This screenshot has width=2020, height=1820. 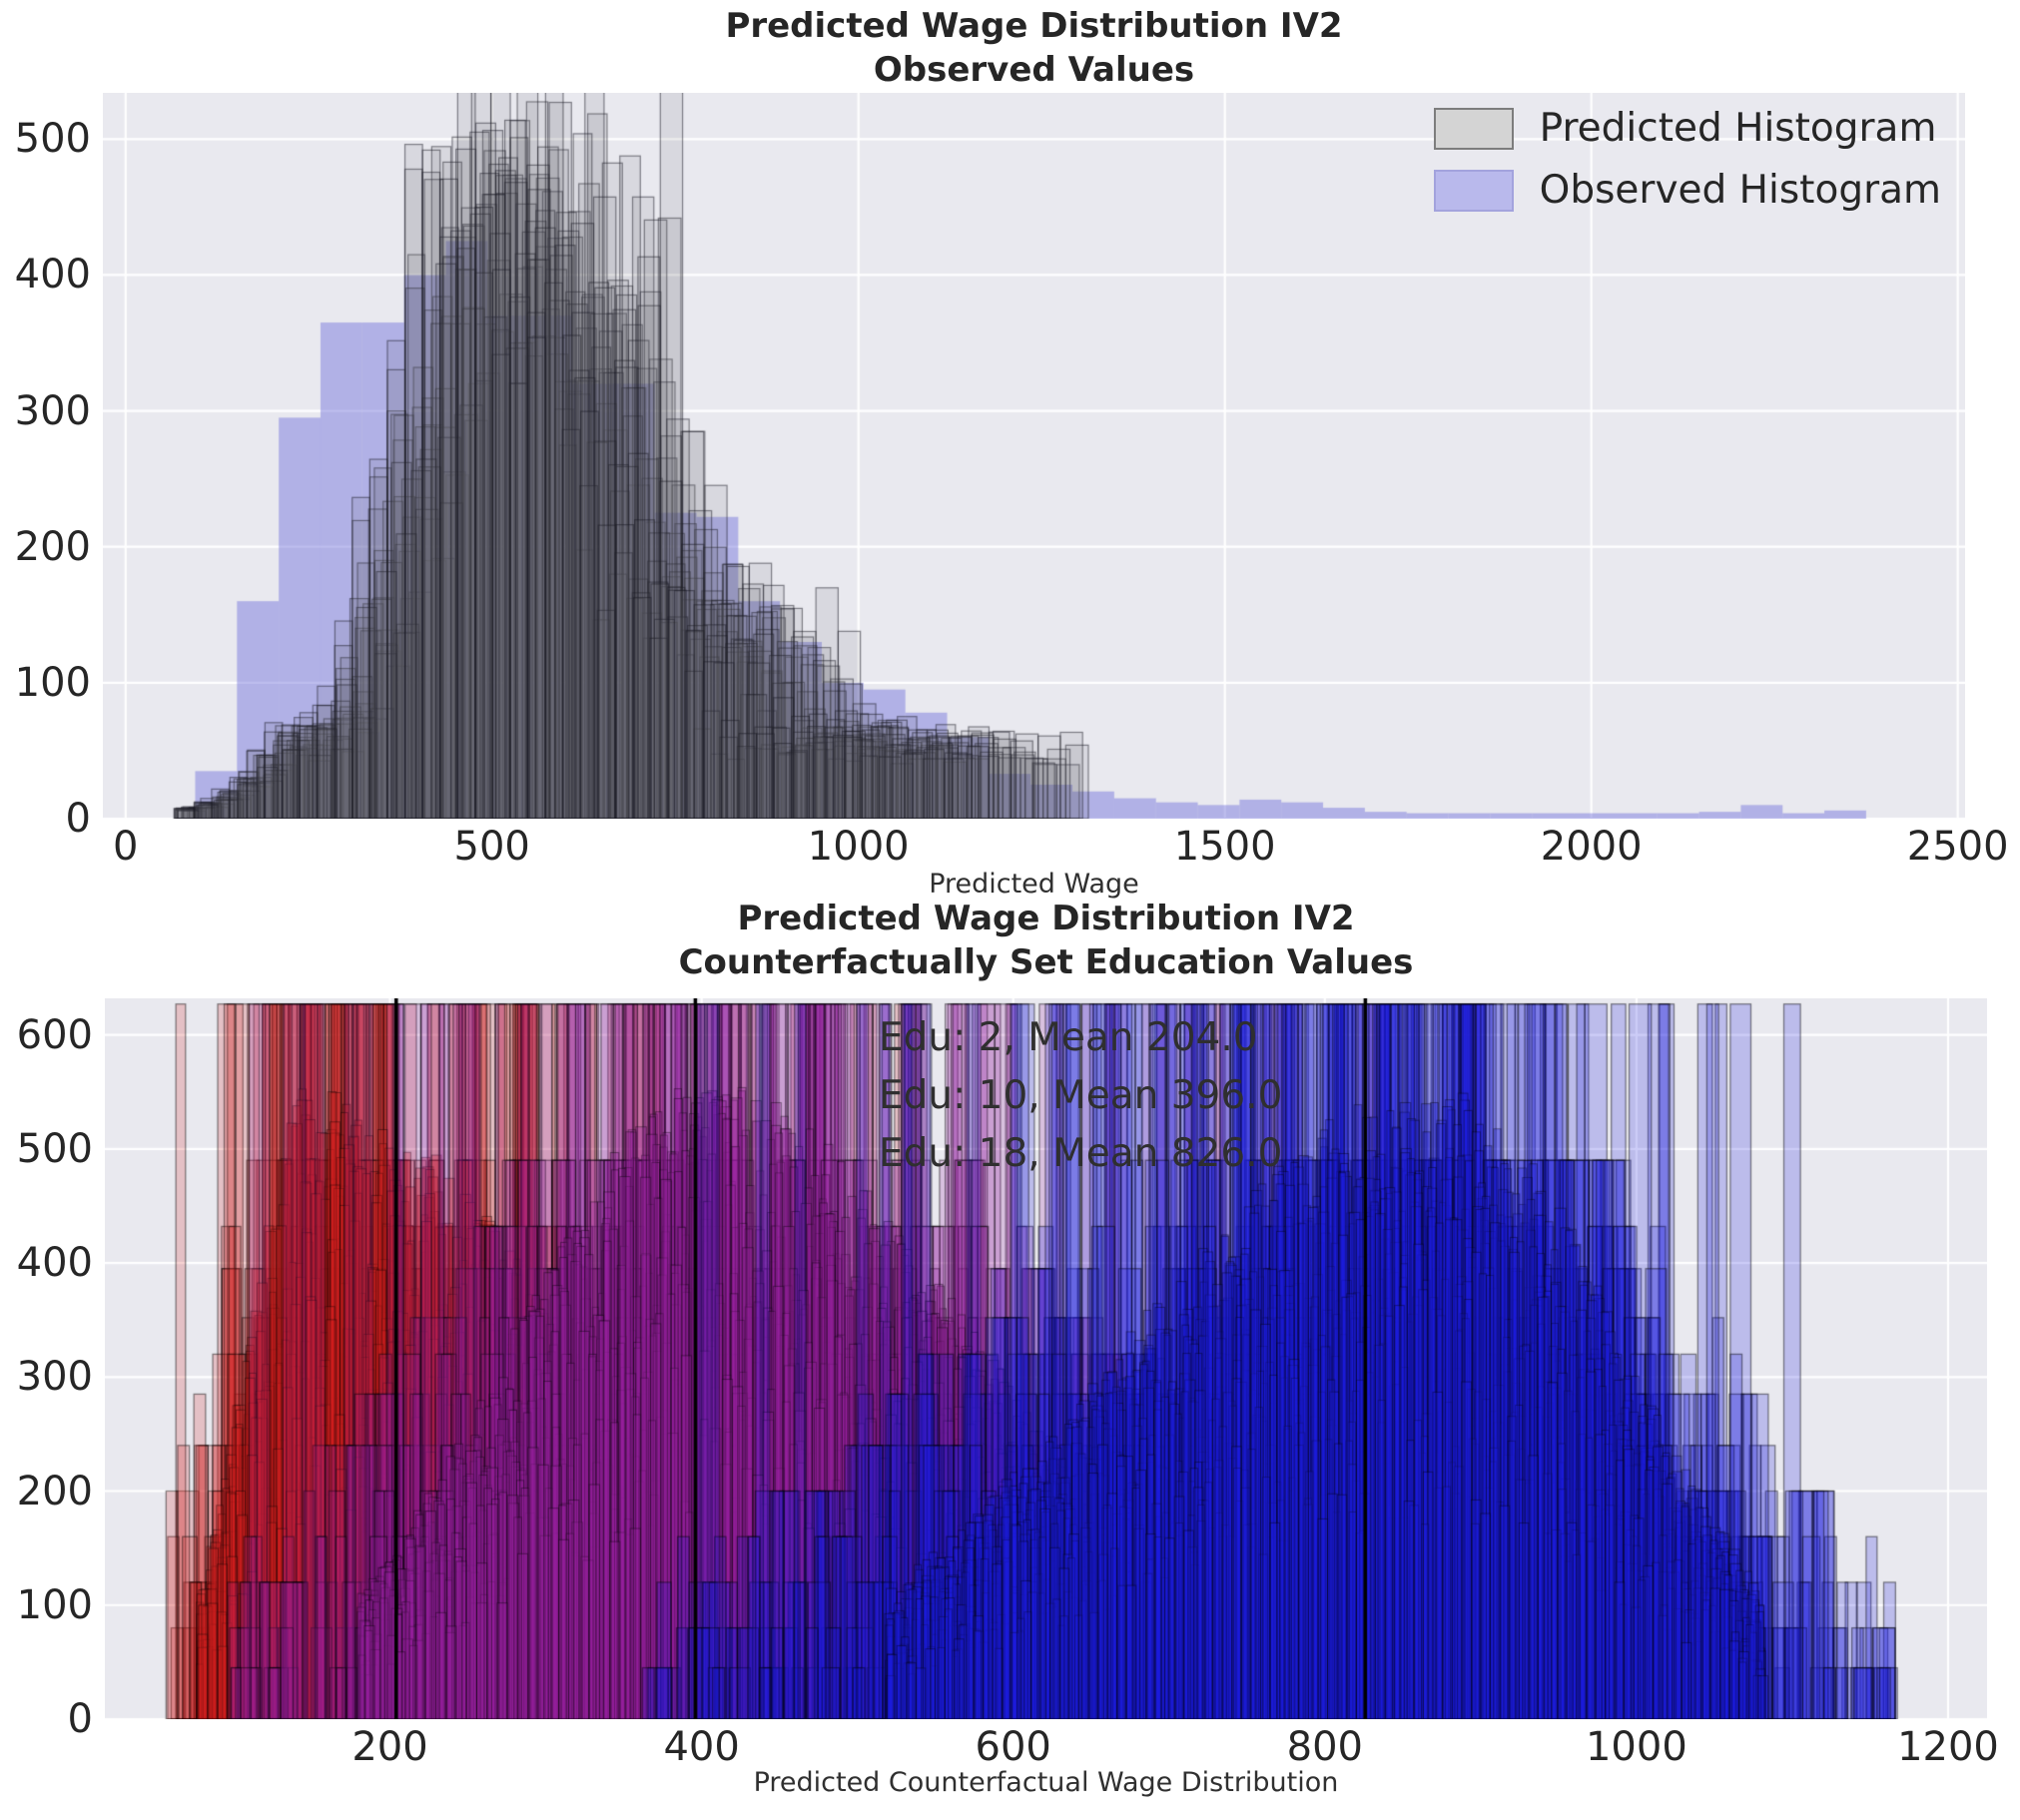 What do you see at coordinates (491, 847) in the screenshot?
I see `x-tick-label: 500` at bounding box center [491, 847].